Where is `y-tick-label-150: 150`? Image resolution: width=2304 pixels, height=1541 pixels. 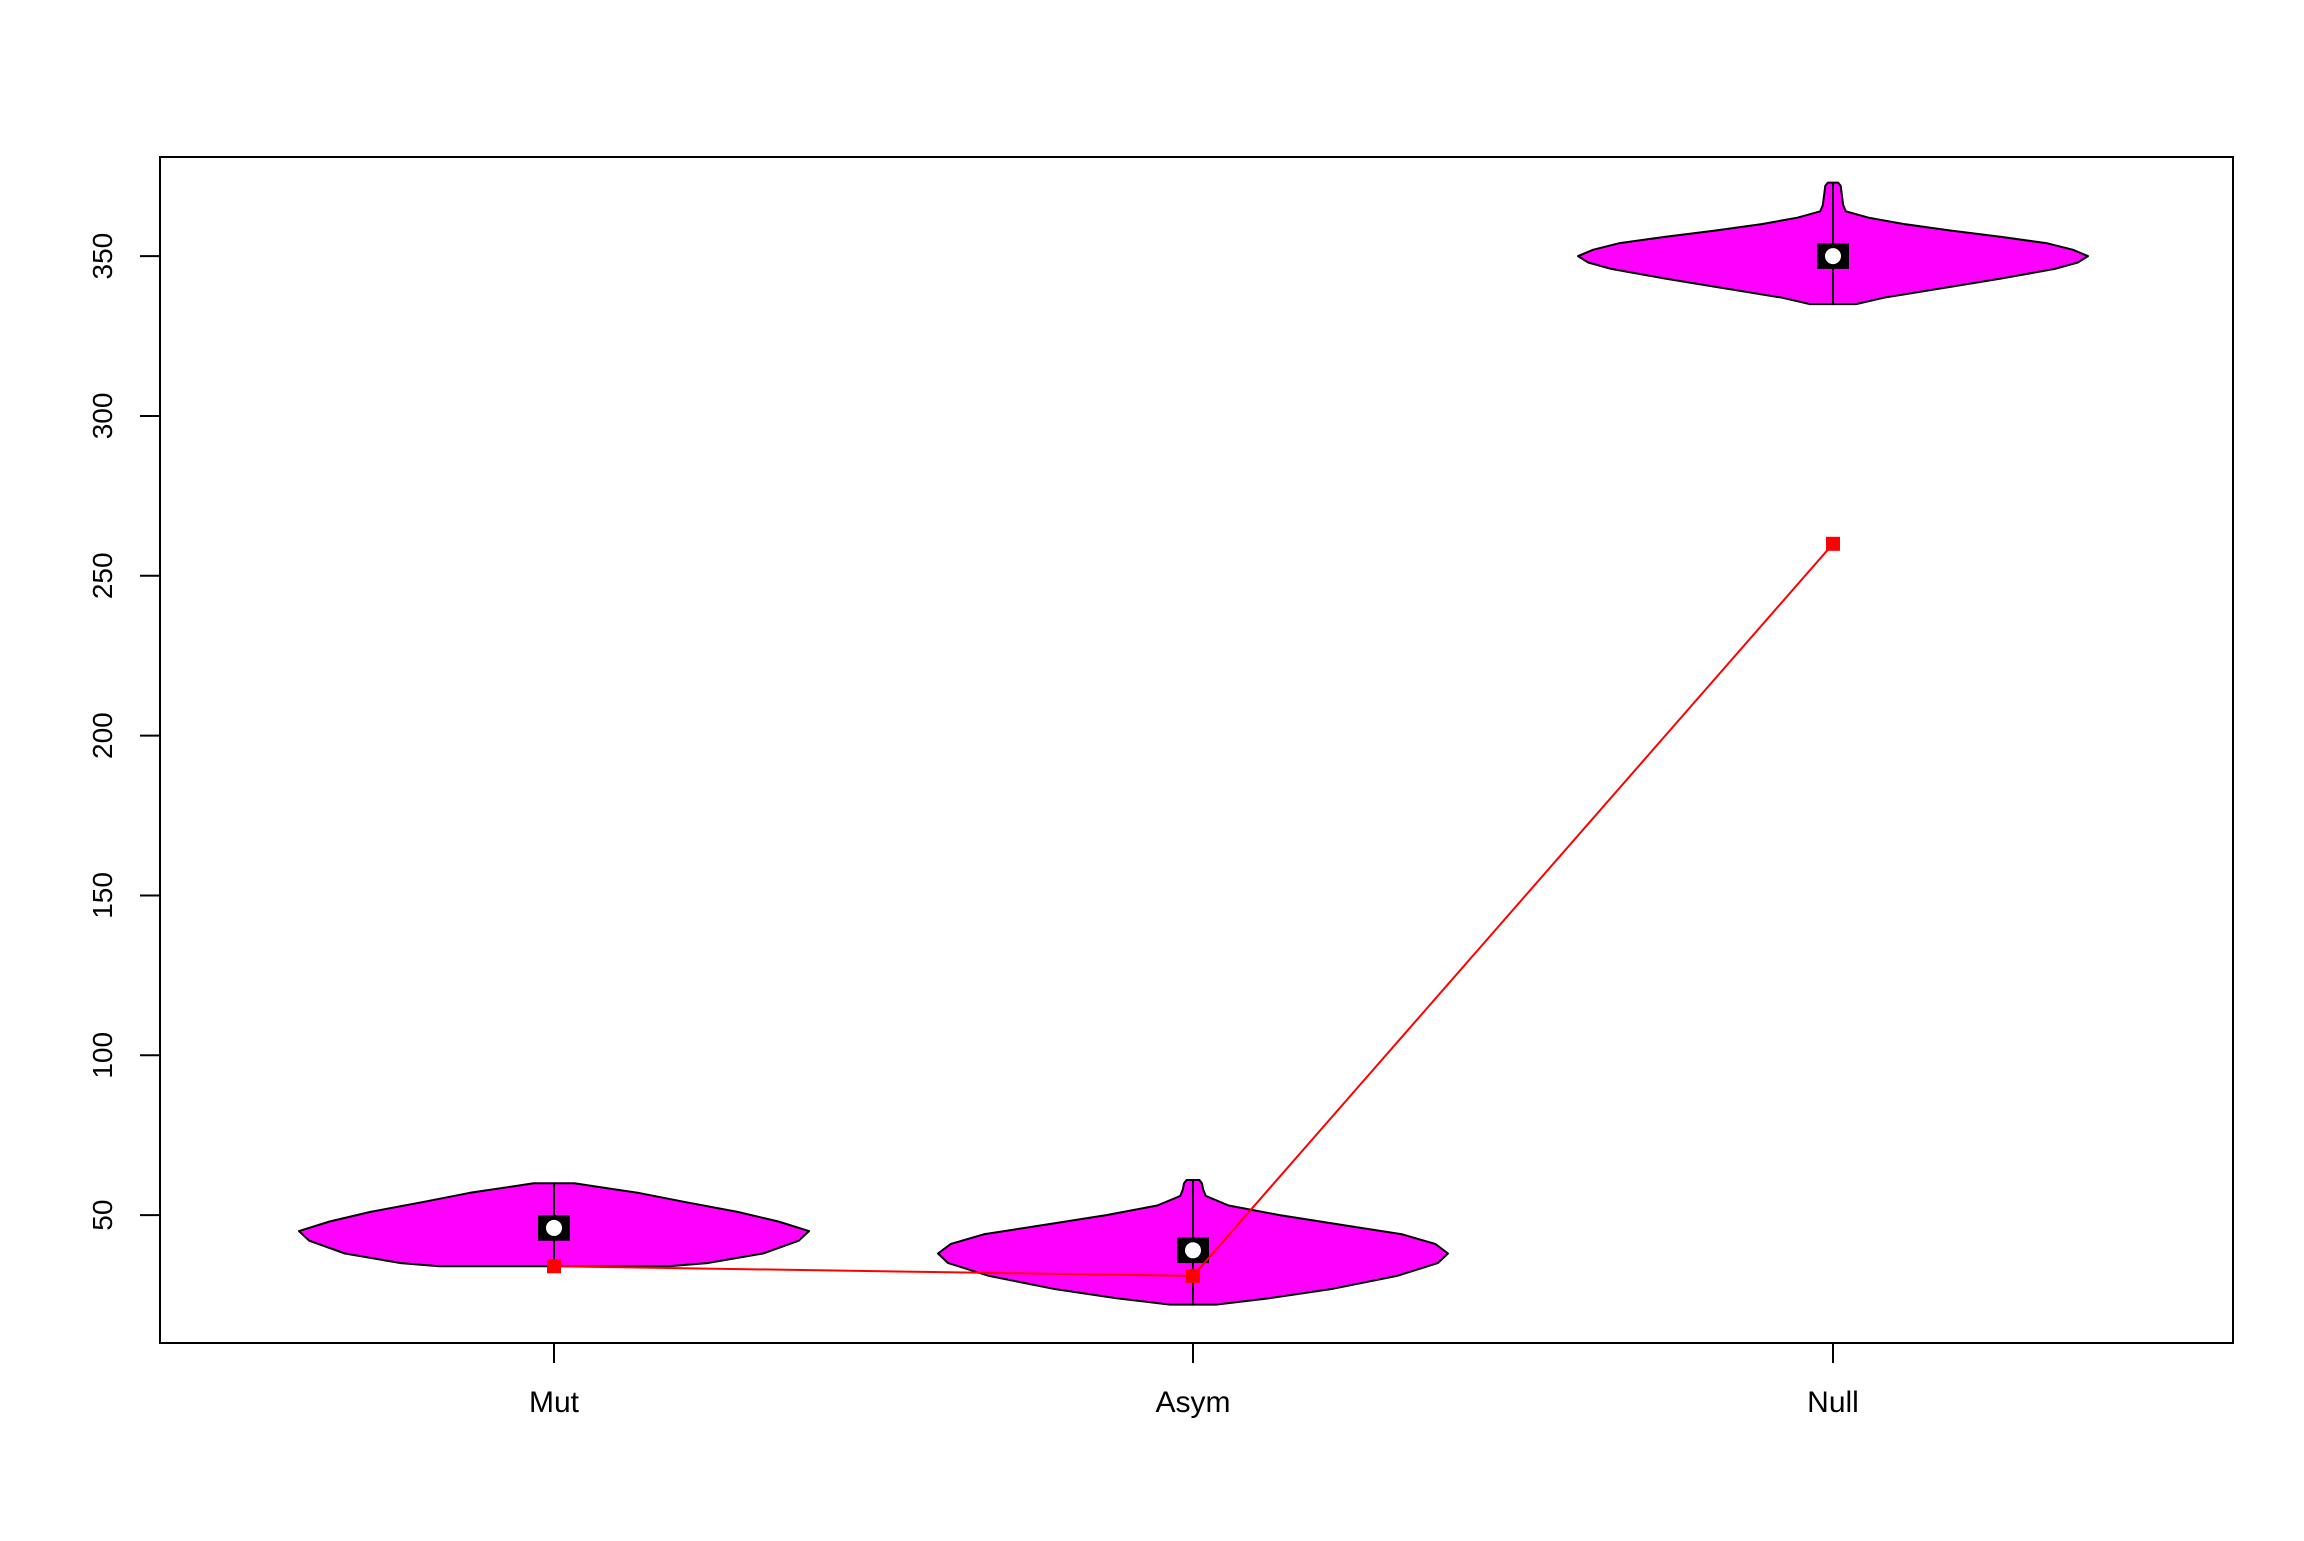
y-tick-label-150: 150 is located at coordinates (102, 895).